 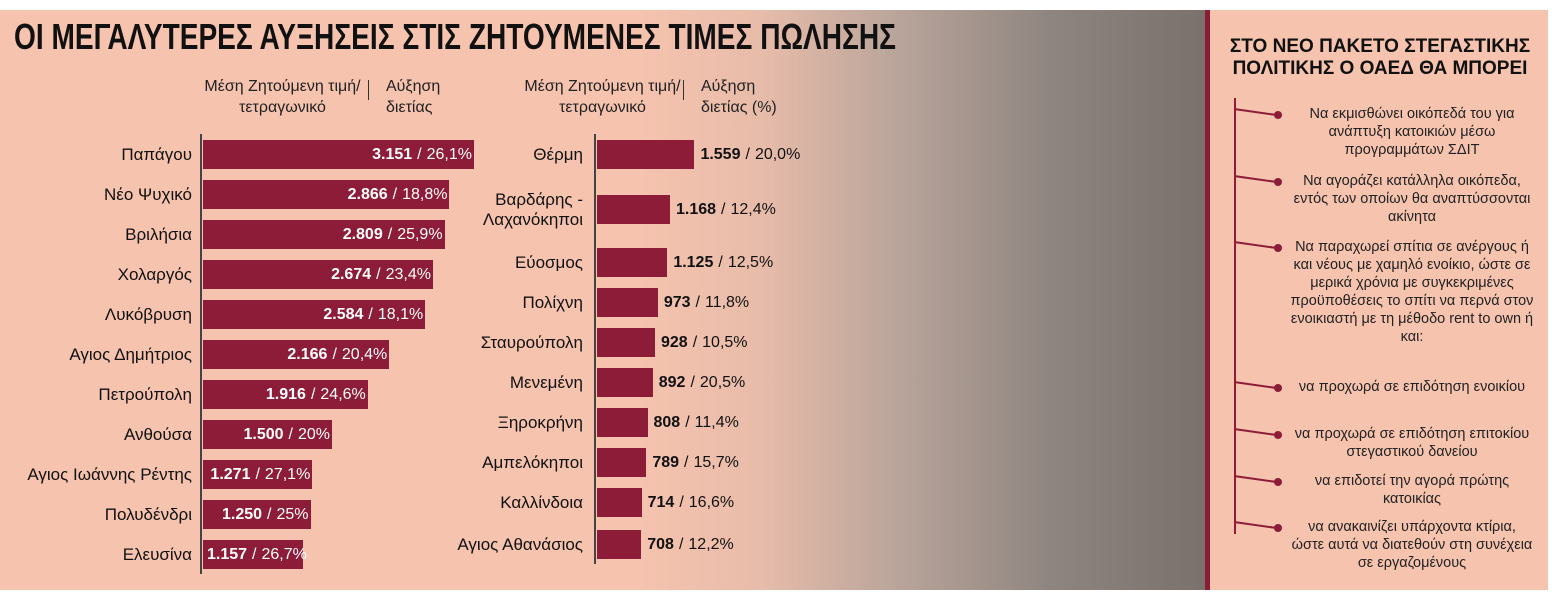 What do you see at coordinates (449, 154) in the screenshot?
I see `growth-label: 26,1%` at bounding box center [449, 154].